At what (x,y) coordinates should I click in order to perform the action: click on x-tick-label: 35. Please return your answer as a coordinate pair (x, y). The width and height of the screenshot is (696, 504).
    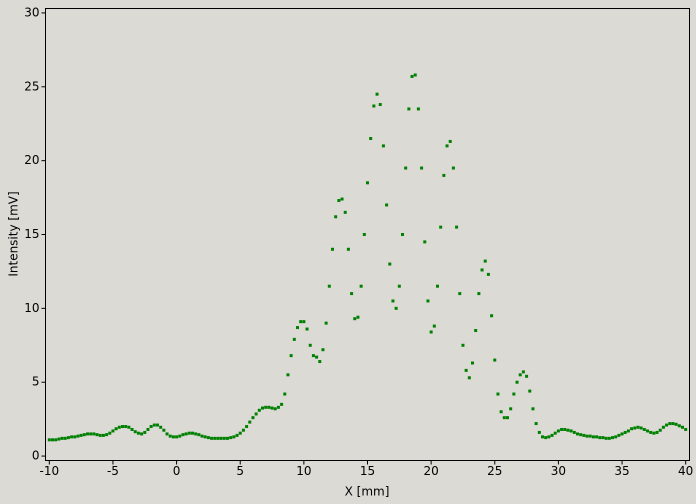
    Looking at the image, I should click on (621, 471).